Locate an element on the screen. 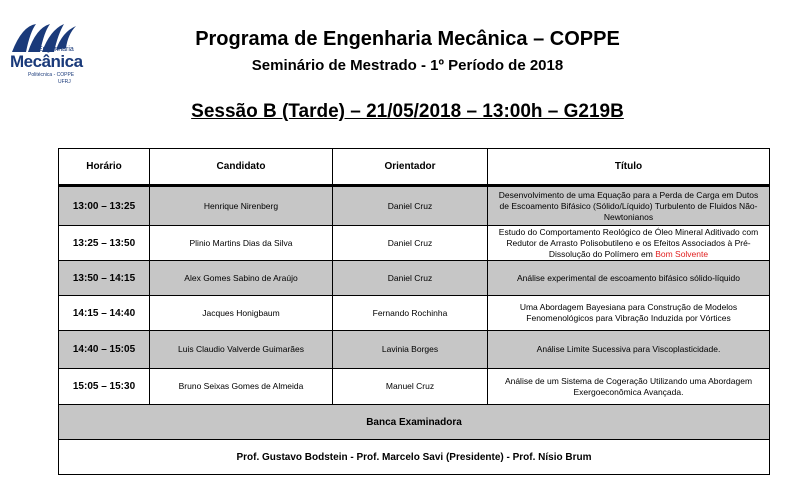 This screenshot has height=493, width=785. logo-arches-icon is located at coordinates (44, 38).